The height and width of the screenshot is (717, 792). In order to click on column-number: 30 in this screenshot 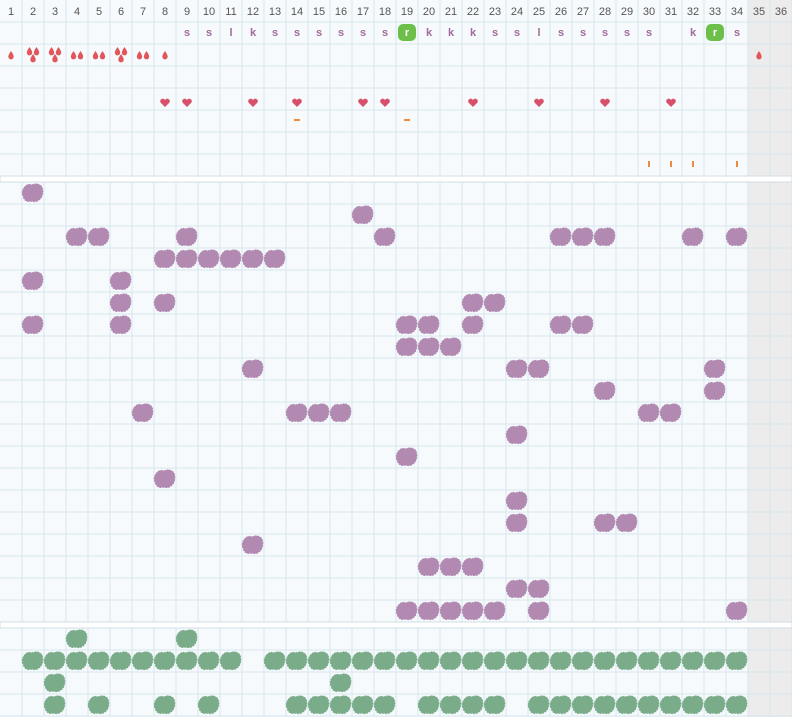, I will do `click(649, 12)`.